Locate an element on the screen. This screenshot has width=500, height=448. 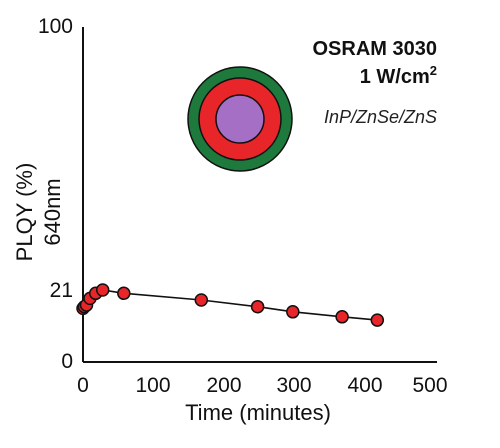
annotation-power: 1 W/cm2 is located at coordinates (398, 75).